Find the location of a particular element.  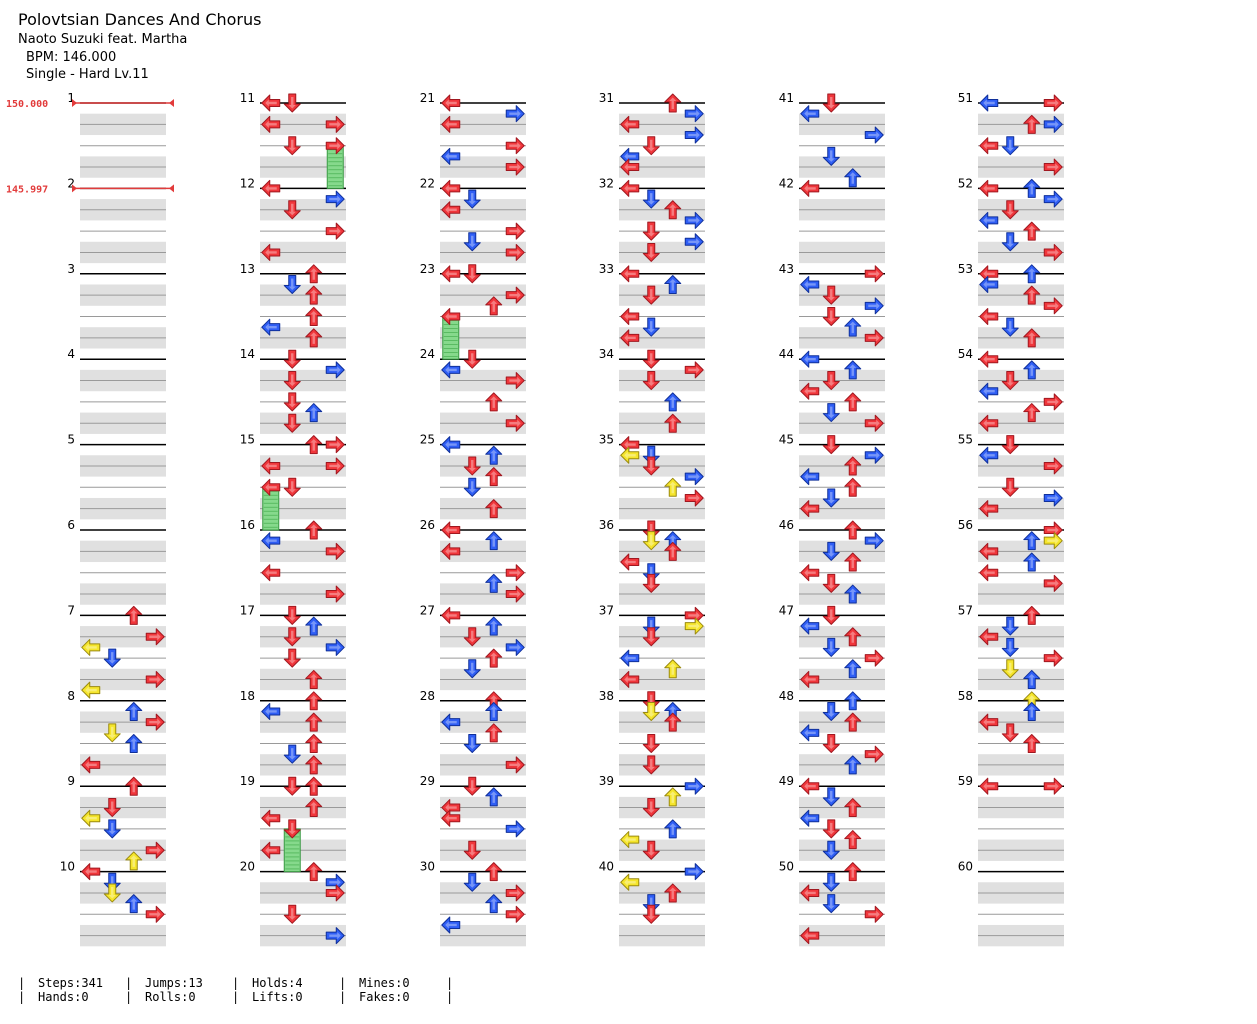

measure-number: 50 is located at coordinates (786, 867).